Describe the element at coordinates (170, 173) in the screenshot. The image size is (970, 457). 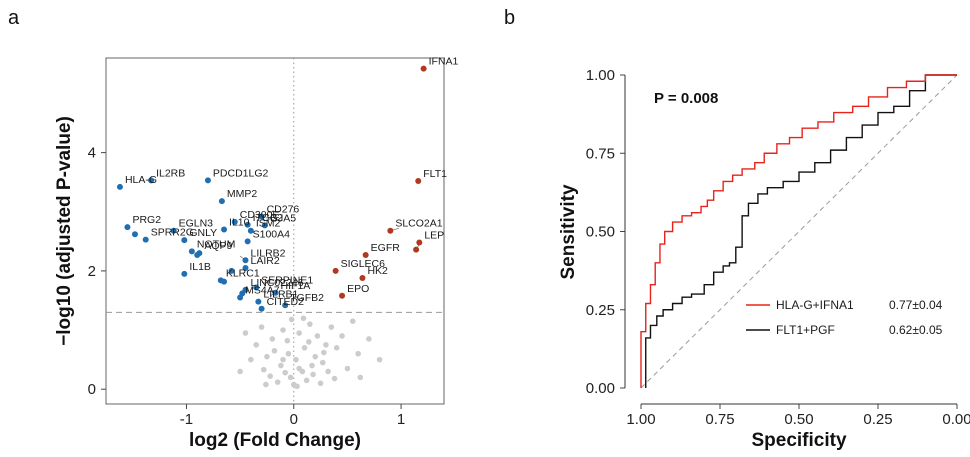
I see `il2rb-label: IL2RB` at that location.